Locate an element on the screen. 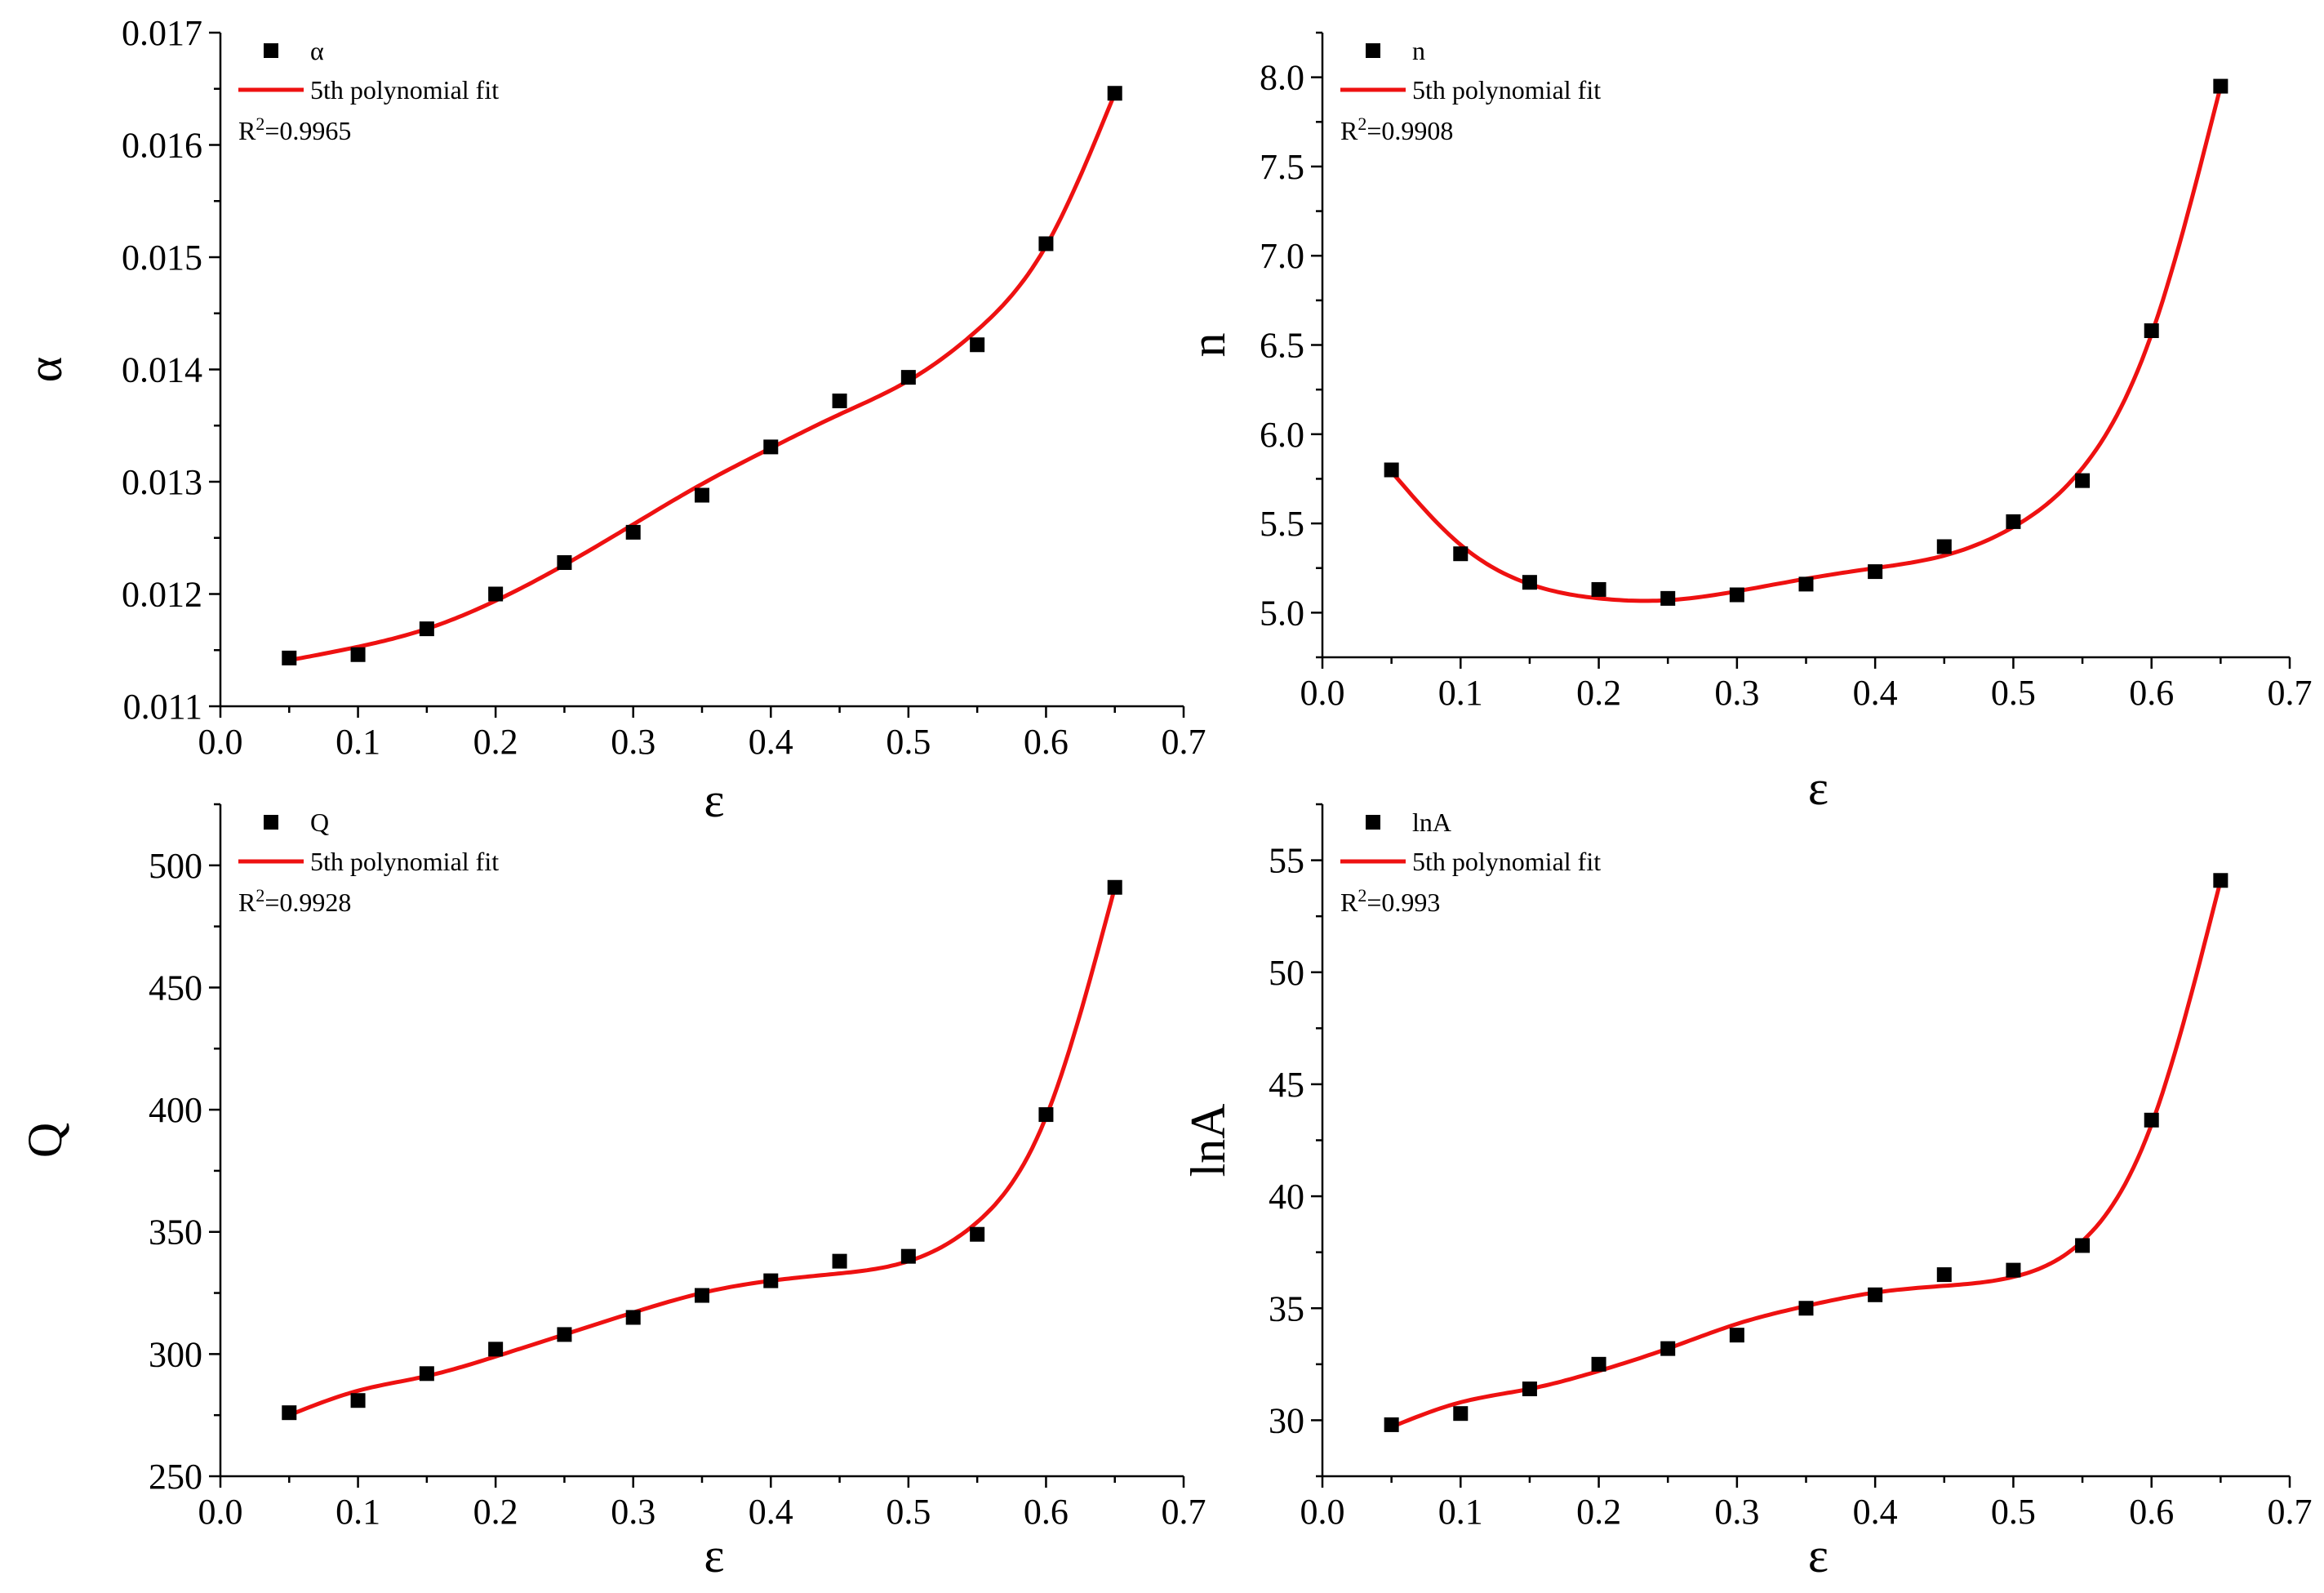  legend: α 5th polynomial fit R2=0.9965 is located at coordinates (369, 90).